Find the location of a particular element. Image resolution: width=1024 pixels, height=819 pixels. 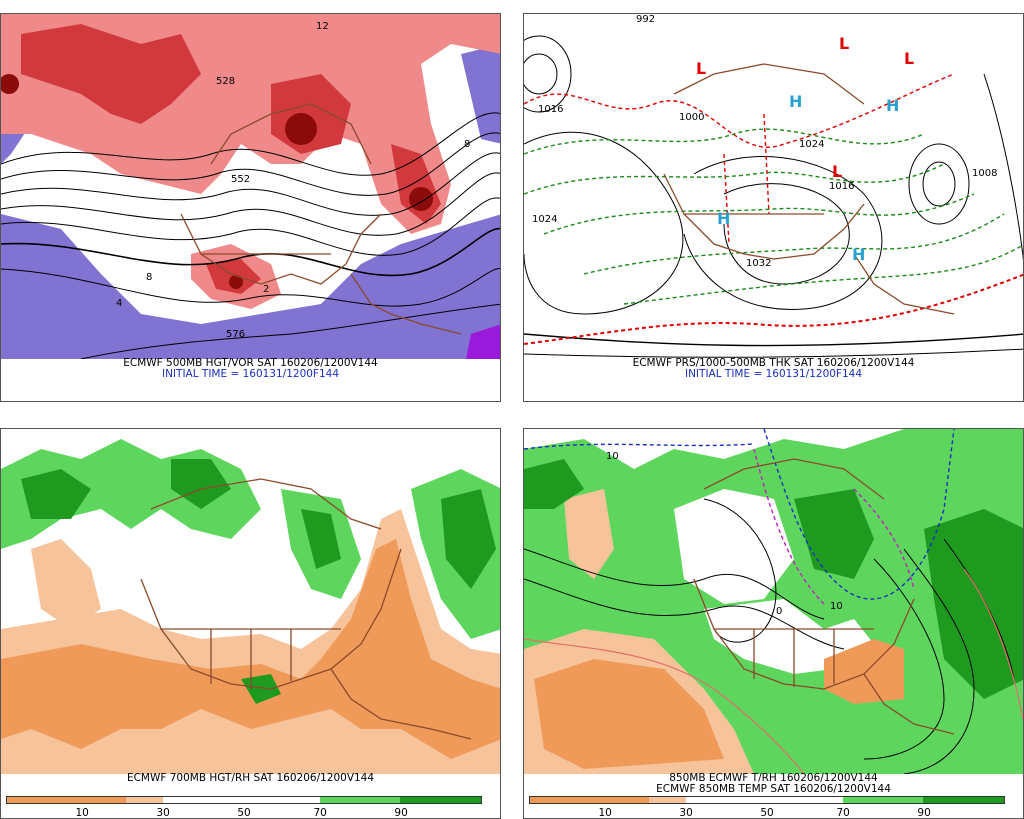

contour-label: 552 is located at coordinates (240, 179).